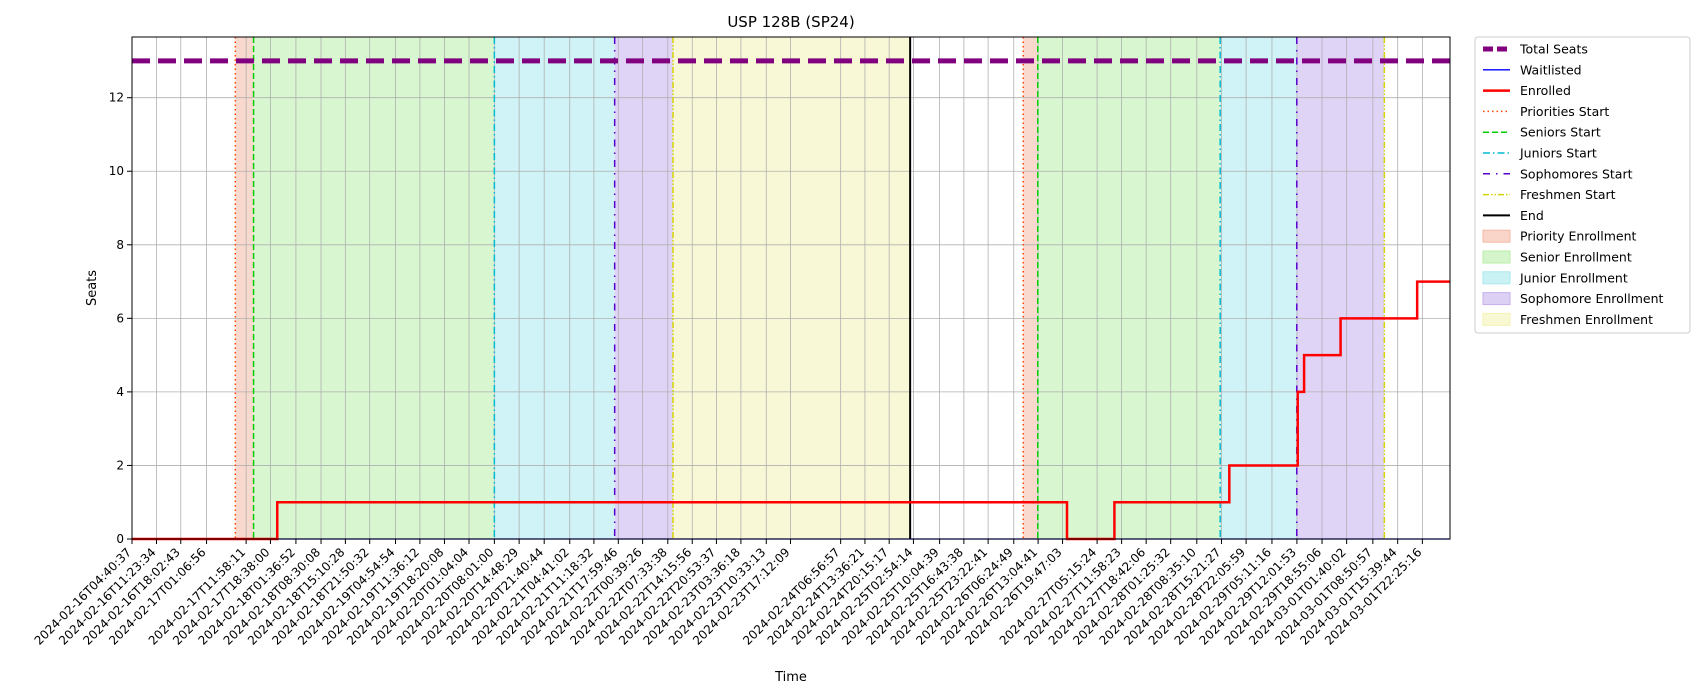 This screenshot has width=1700, height=700. I want to click on legend-swatch-junior-enrollment, so click(1496, 278).